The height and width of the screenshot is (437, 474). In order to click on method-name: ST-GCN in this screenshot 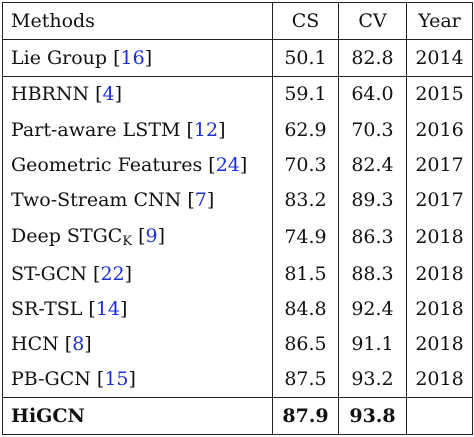, I will do `click(49, 273)`.